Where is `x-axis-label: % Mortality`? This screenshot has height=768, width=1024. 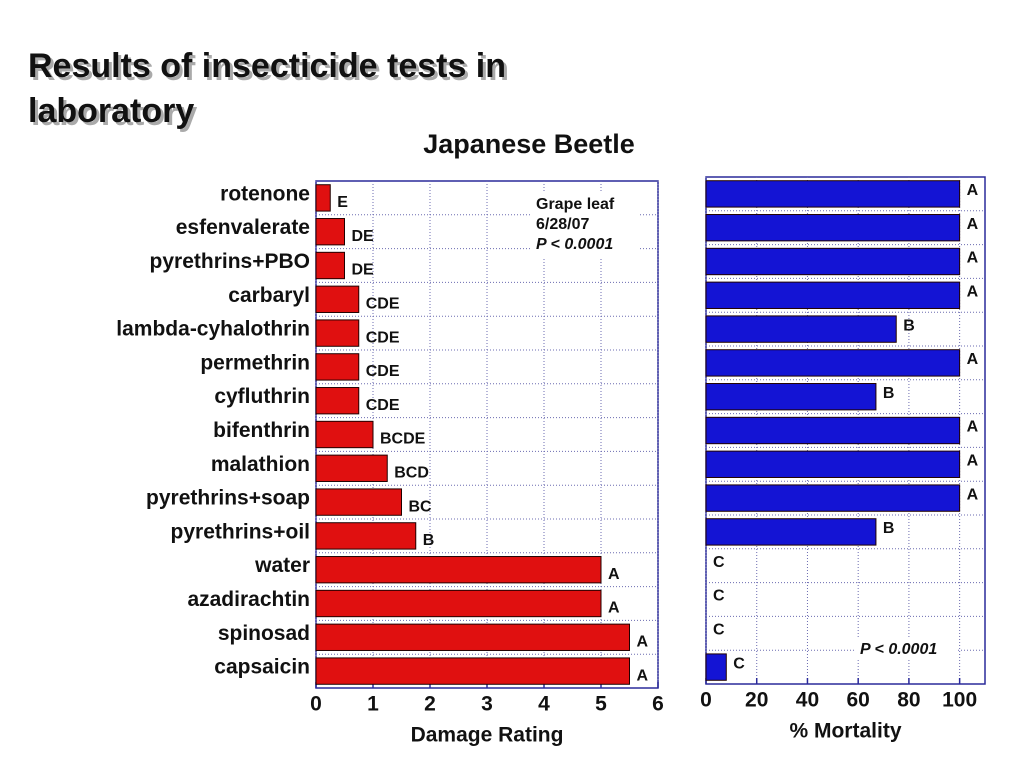 x-axis-label: % Mortality is located at coordinates (845, 731).